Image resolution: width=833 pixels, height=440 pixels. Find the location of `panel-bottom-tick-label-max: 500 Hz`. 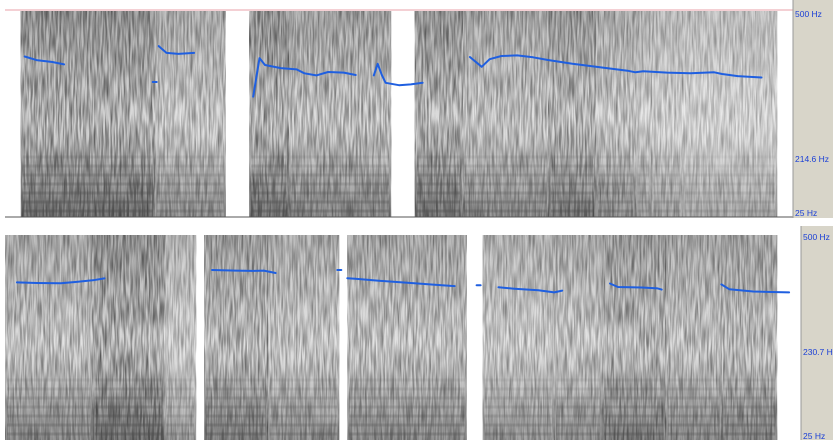

panel-bottom-tick-label-max: 500 Hz is located at coordinates (816, 237).